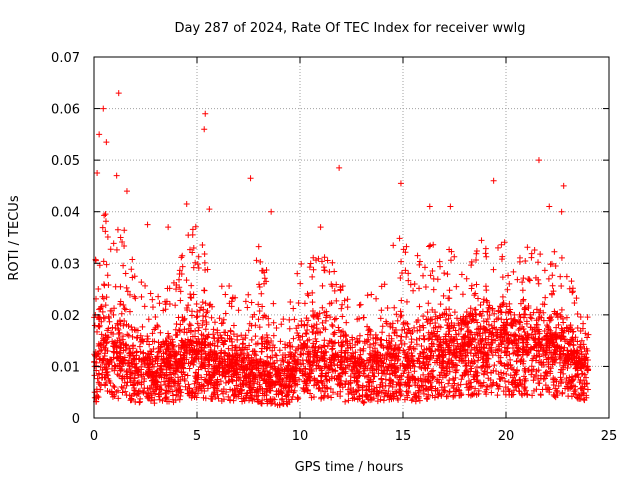  What do you see at coordinates (300, 436) in the screenshot?
I see `x-tick-label-10: 10` at bounding box center [300, 436].